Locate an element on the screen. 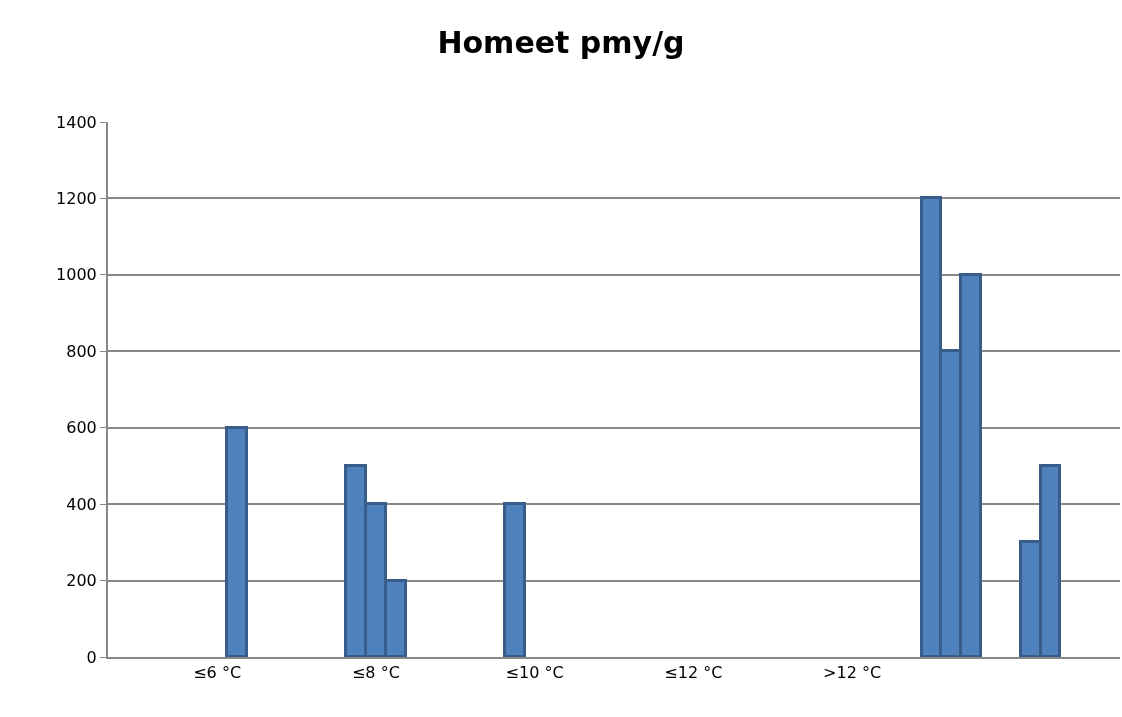 The width and height of the screenshot is (1122, 717). y-tick-label: 0 is located at coordinates (91, 657).